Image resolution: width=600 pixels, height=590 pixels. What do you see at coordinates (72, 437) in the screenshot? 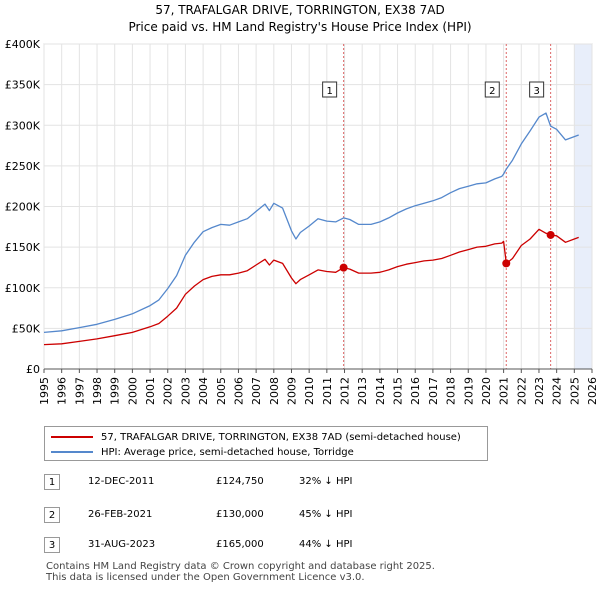
I see `legend-swatch-property` at bounding box center [72, 437].